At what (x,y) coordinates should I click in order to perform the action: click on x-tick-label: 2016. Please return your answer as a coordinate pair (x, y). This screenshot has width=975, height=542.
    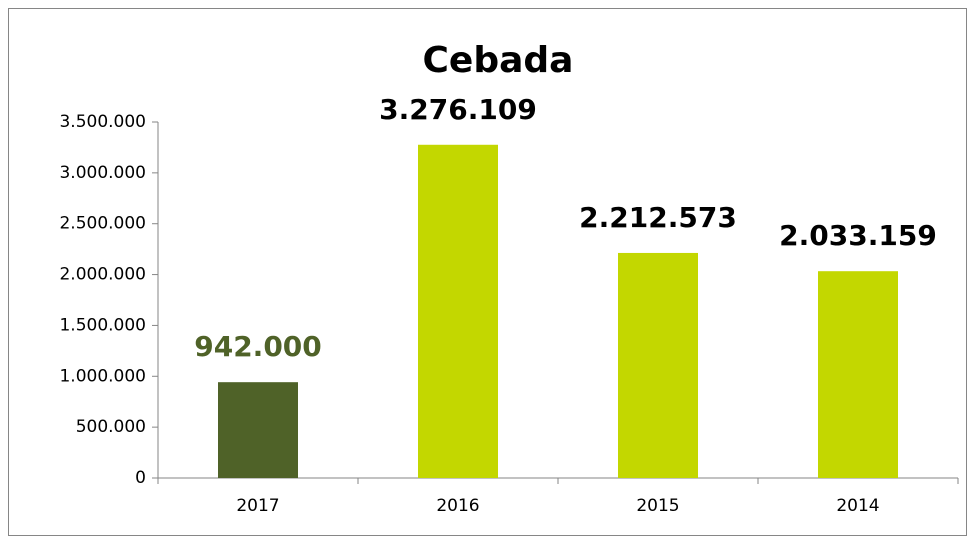
    Looking at the image, I should click on (457, 506).